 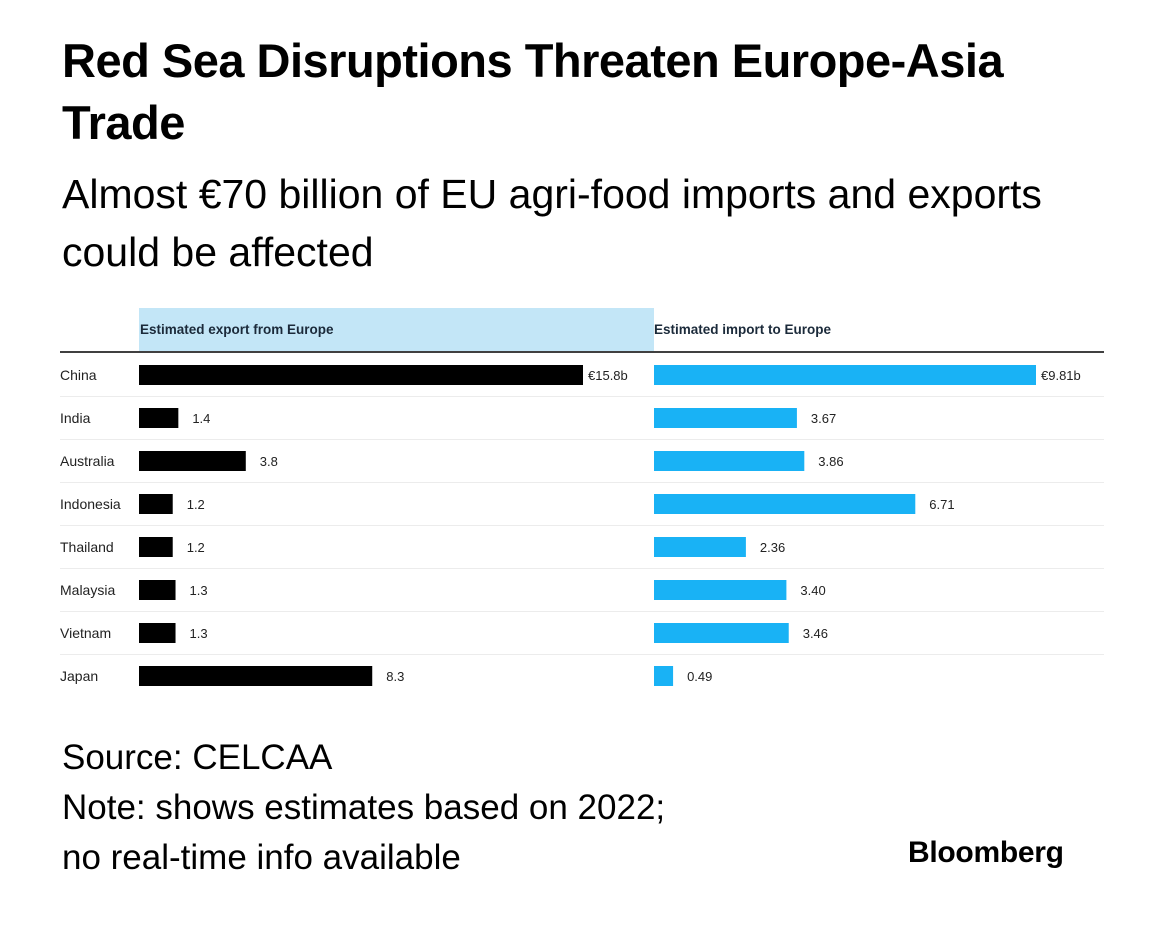 I want to click on import-value-label: 0.49, so click(x=699, y=676).